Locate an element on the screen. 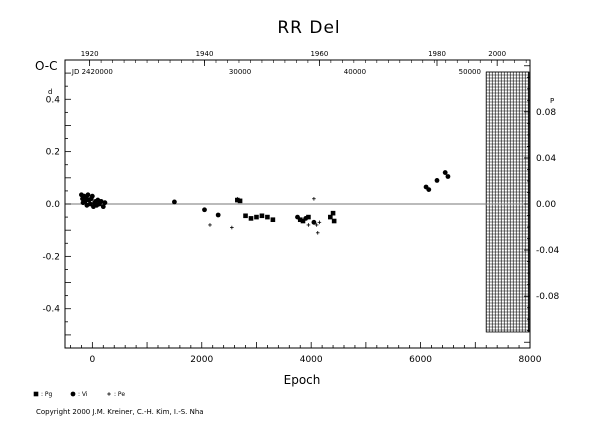 Image resolution: width=590 pixels, height=425 pixels. right-axis-unit: P is located at coordinates (552, 101).